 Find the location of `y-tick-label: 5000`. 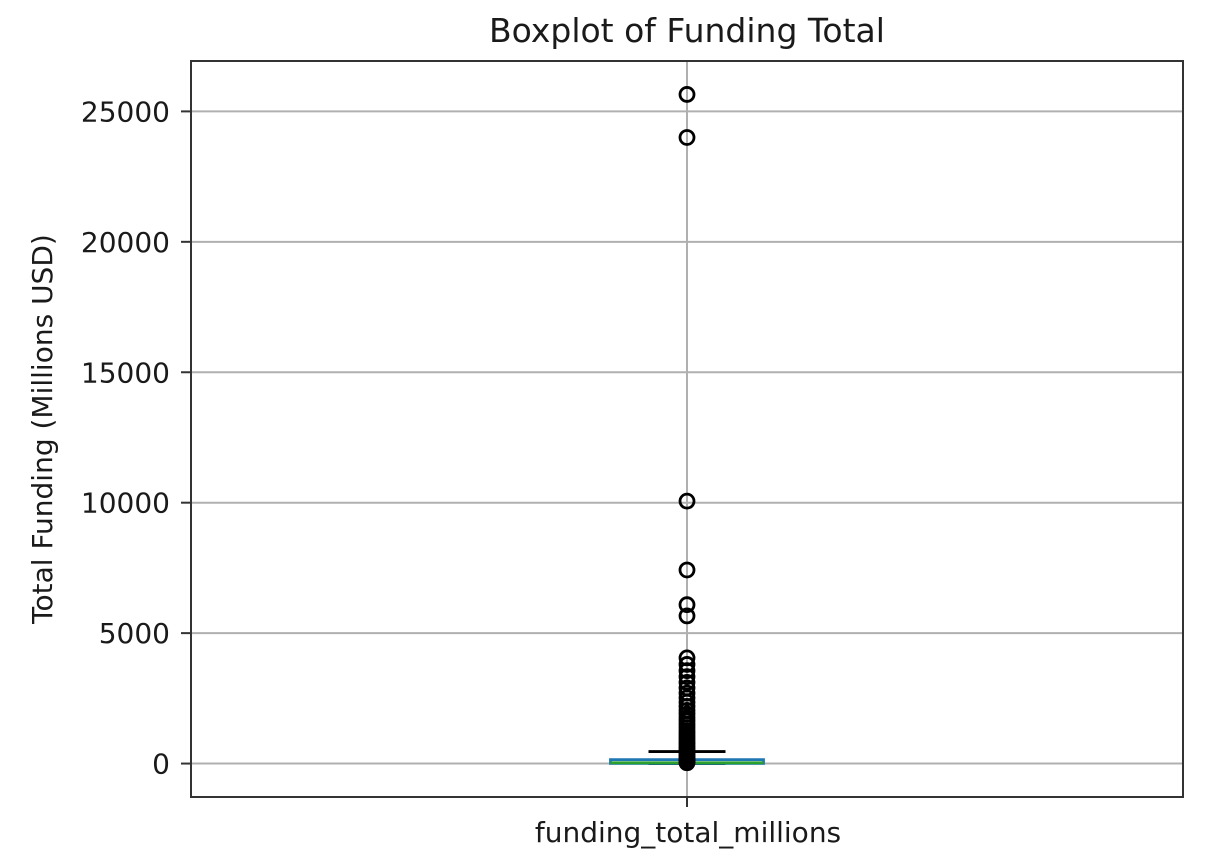

y-tick-label: 5000 is located at coordinates (134, 633).